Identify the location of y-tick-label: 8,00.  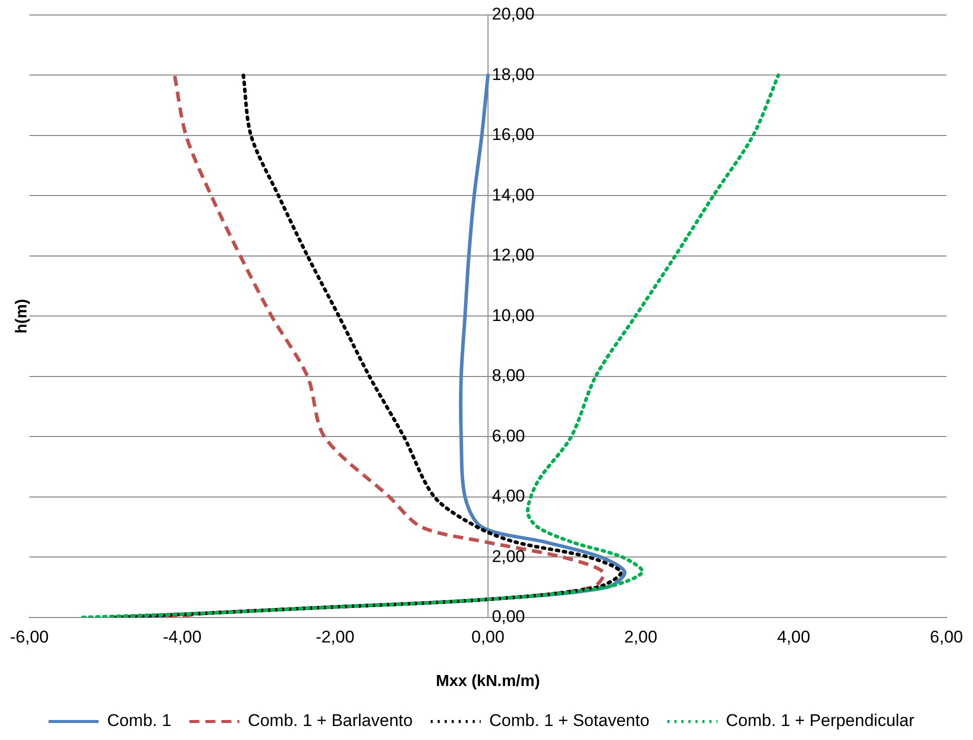
(509, 376).